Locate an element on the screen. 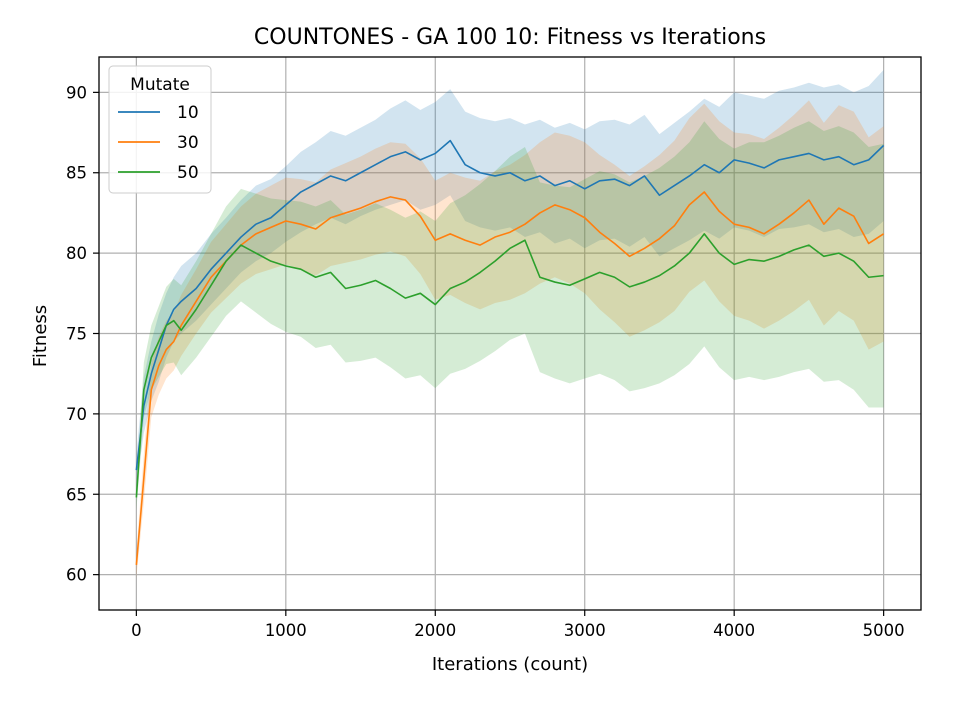  x-axis: 0 1000 2000 3000 4000 5000 is located at coordinates (518, 625).